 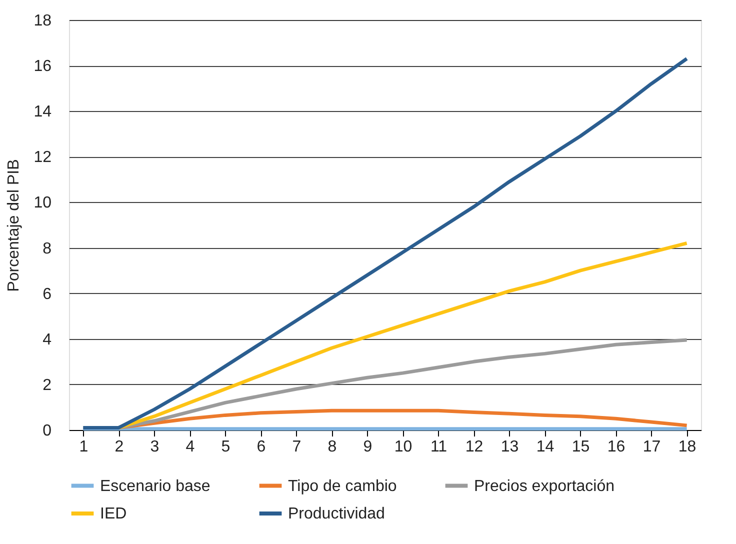 What do you see at coordinates (47, 385) in the screenshot?
I see `y-tick-label: 2` at bounding box center [47, 385].